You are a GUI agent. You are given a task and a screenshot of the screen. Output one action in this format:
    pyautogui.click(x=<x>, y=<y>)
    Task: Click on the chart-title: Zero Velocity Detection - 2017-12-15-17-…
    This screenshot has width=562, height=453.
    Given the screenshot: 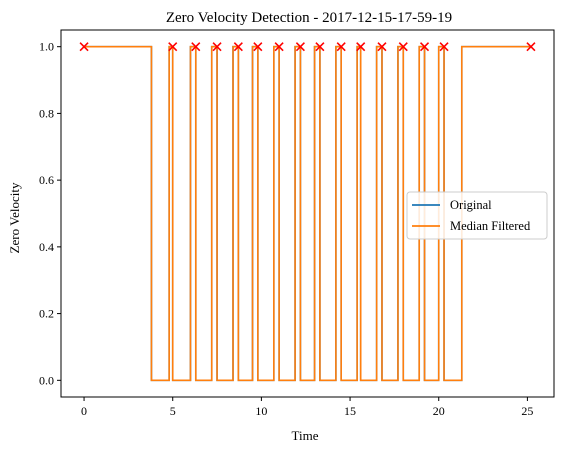 What is the action you would take?
    pyautogui.click(x=309, y=18)
    